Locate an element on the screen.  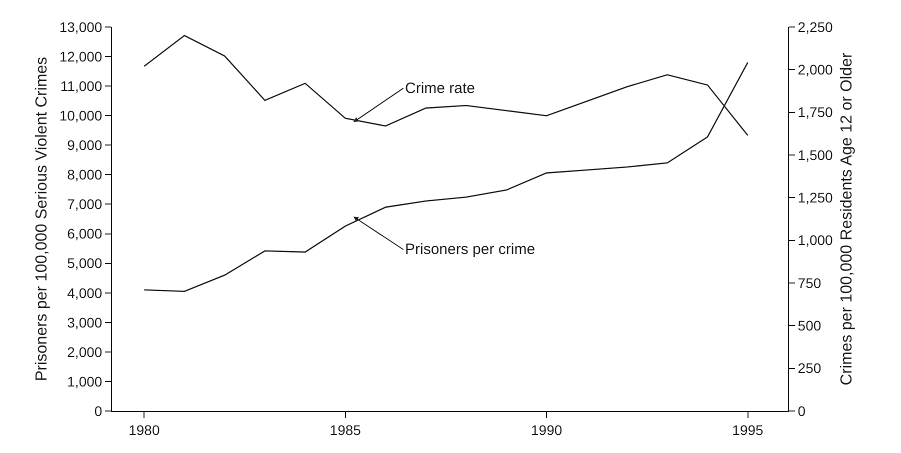
series-label: Crime rate is located at coordinates (440, 88).